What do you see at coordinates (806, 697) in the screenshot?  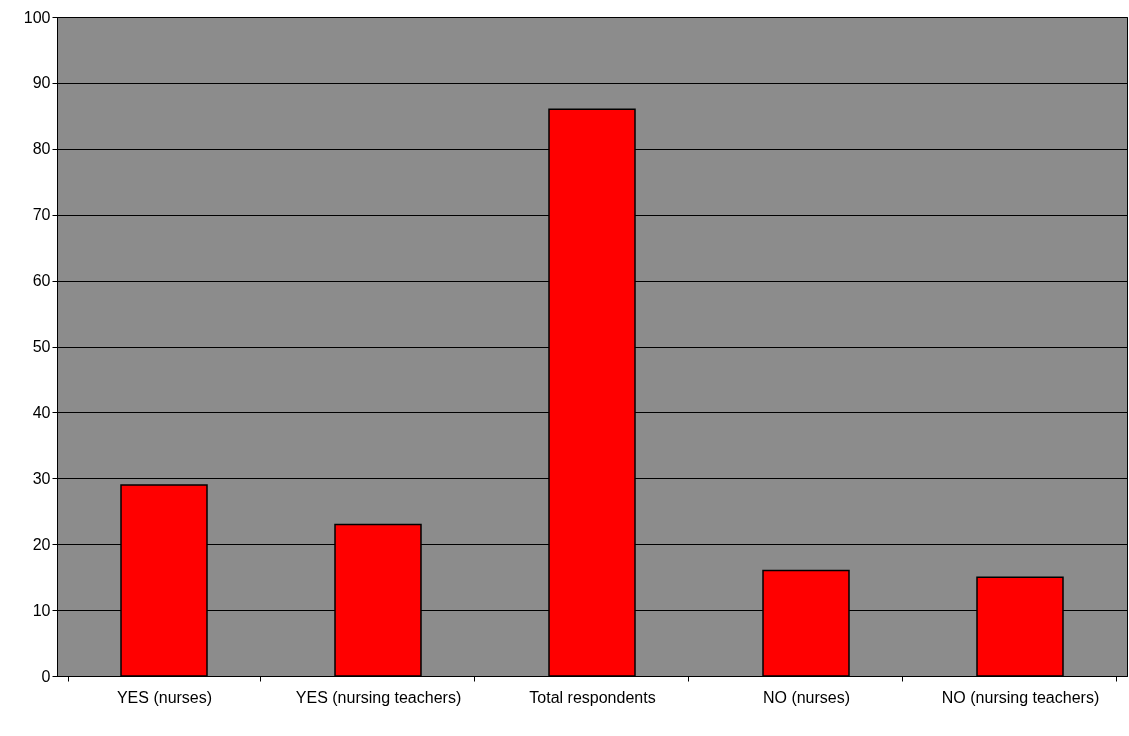 I see `x-tick-label: NO (nurses)` at bounding box center [806, 697].